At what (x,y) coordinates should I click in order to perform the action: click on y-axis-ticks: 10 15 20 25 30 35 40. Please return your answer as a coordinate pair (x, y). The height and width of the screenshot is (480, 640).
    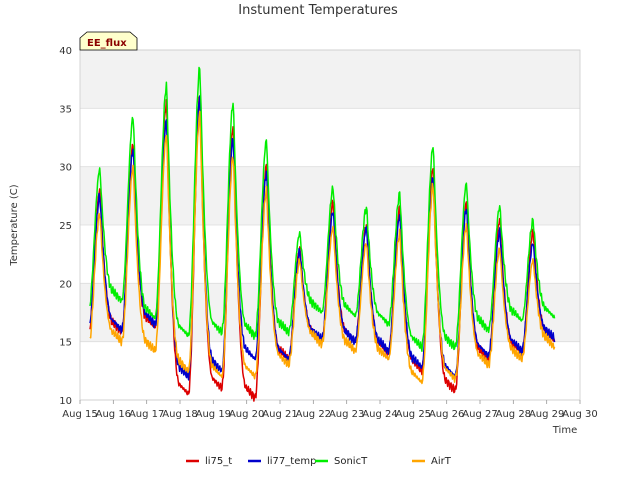
    Looking at the image, I should click on (65, 226).